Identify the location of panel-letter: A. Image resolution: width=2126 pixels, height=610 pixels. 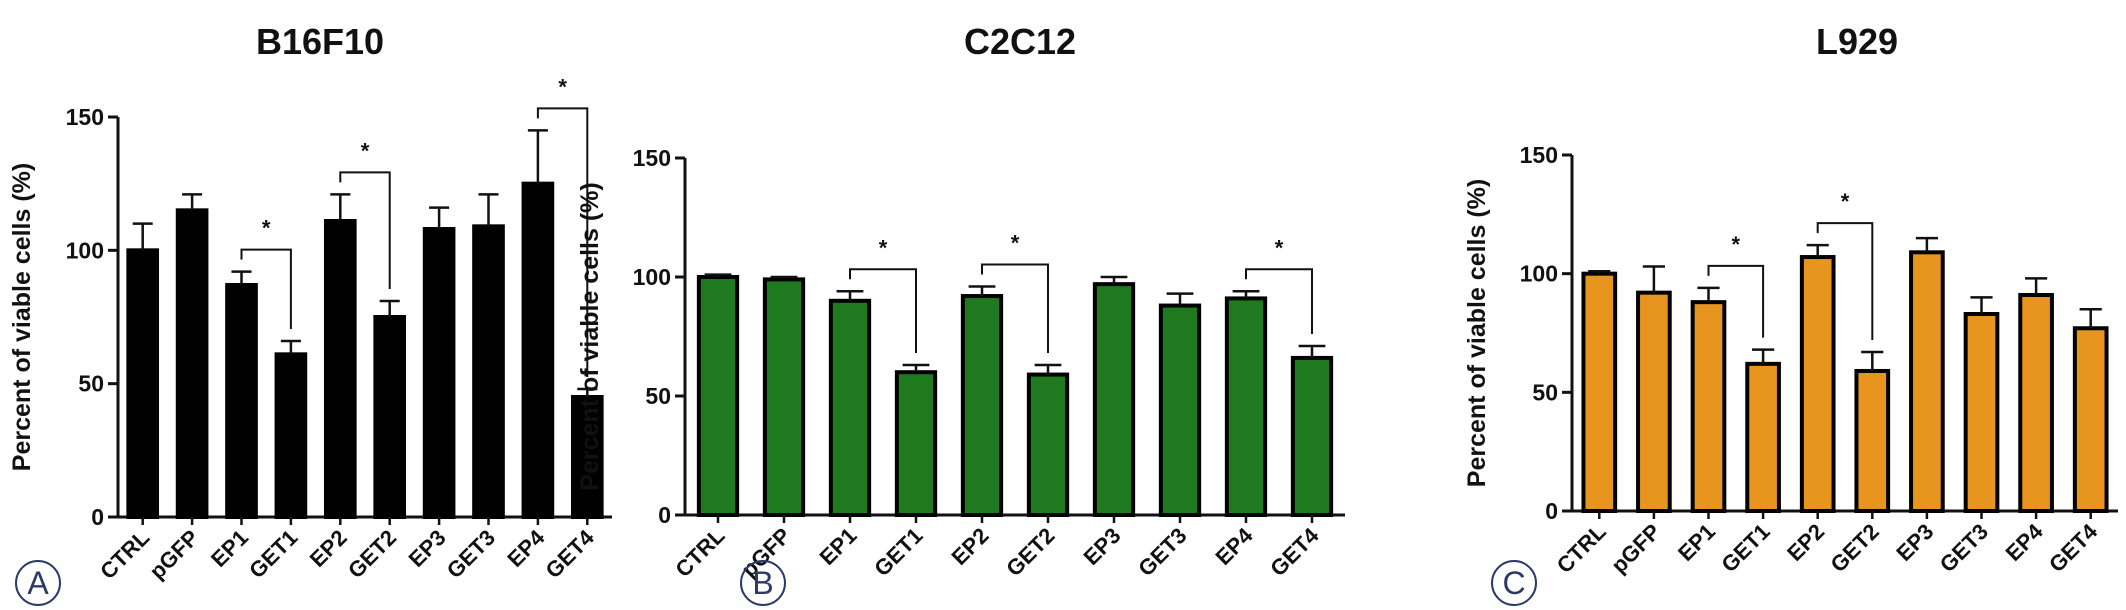
(38, 583).